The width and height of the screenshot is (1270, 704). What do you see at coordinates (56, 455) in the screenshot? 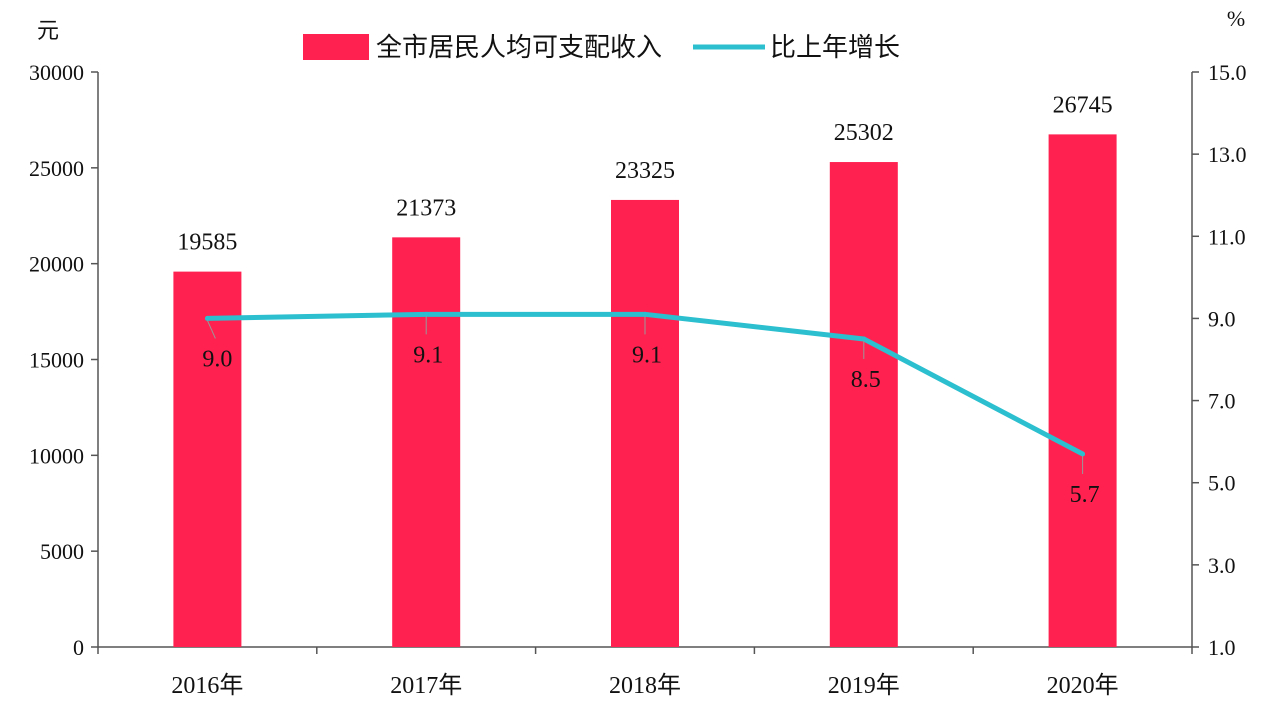
I see `left-tick-label: 10000` at bounding box center [56, 455].